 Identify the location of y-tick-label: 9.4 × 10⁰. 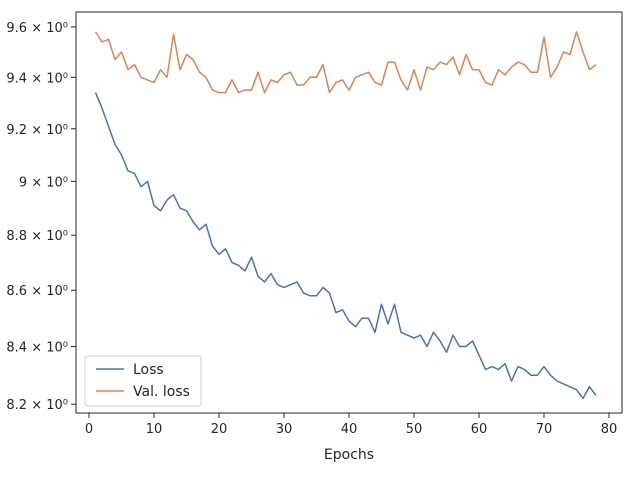
(37, 78).